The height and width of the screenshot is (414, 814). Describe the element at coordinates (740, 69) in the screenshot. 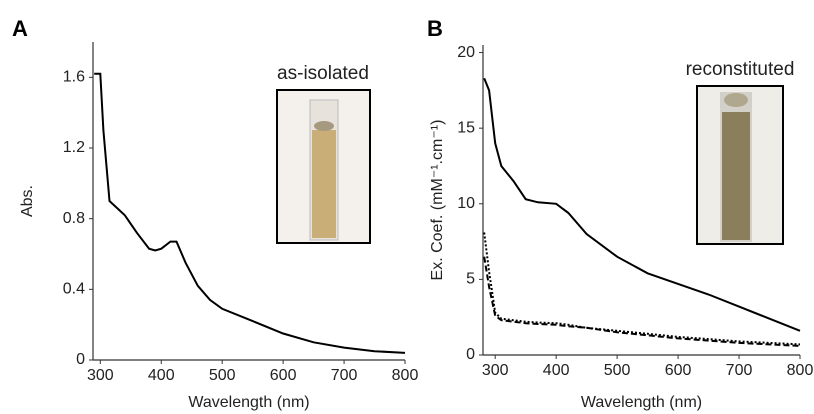

I see `annotation: reconstituted` at that location.